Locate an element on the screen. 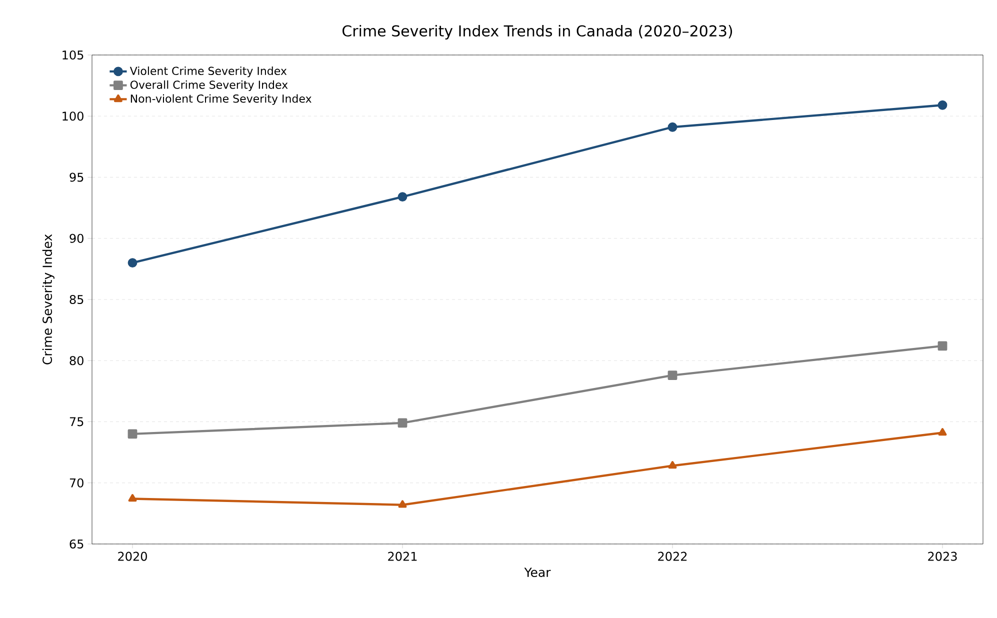 The height and width of the screenshot is (618, 997). y-tick-label: 105 is located at coordinates (73, 55).